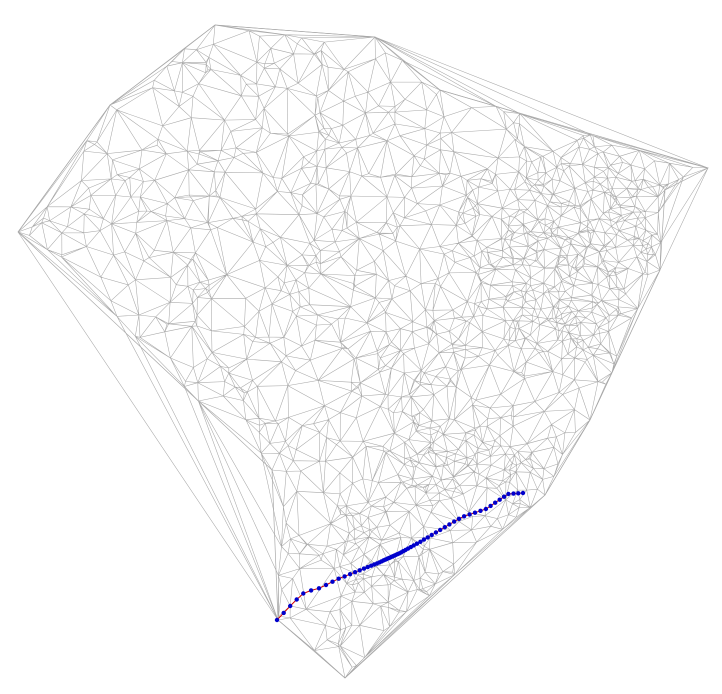  I want to click on path-line, so click(400, 556).